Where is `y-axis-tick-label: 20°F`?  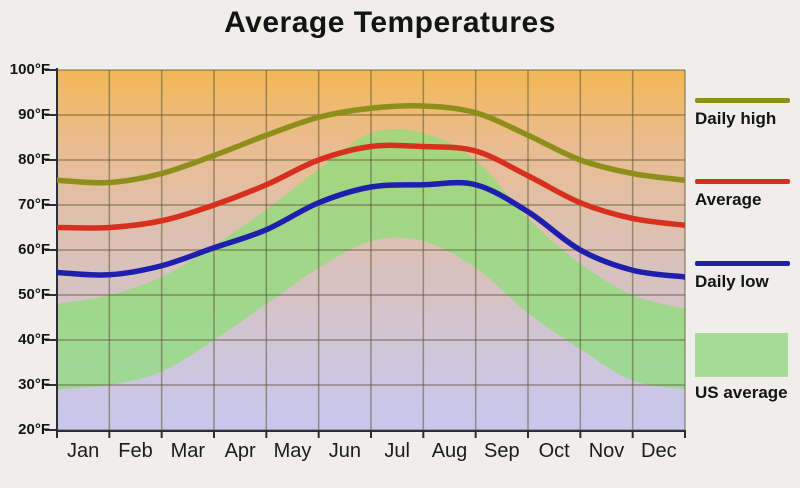 y-axis-tick-label: 20°F is located at coordinates (34, 429).